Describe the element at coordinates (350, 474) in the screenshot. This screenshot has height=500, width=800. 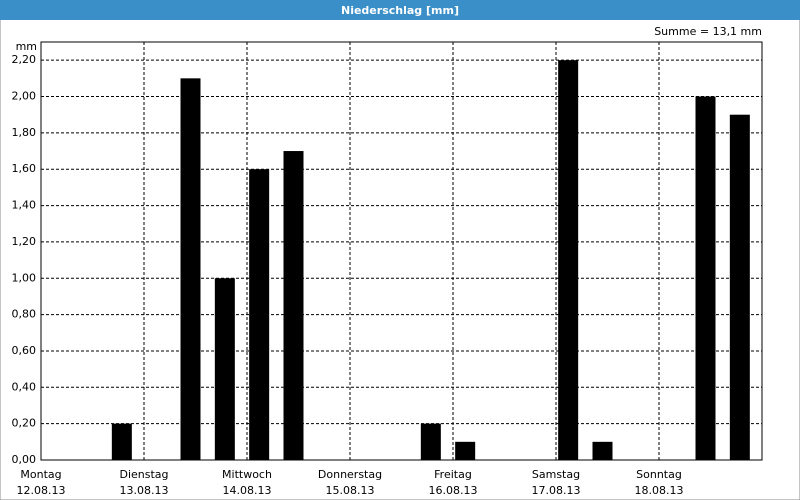
I see `day-label: Donnerstag` at that location.